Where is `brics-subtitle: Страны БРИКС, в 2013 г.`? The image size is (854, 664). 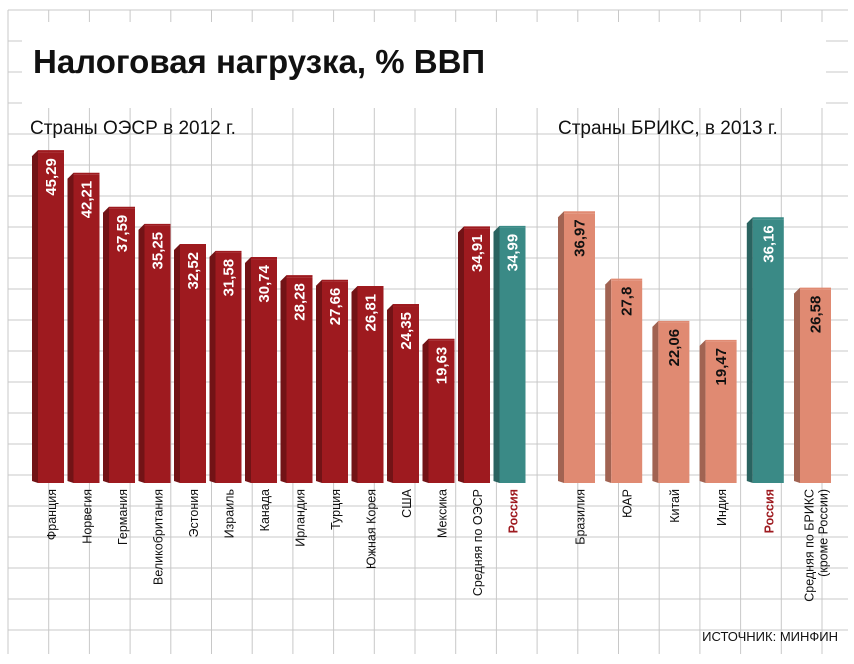 brics-subtitle: Страны БРИКС, в 2013 г. is located at coordinates (668, 128).